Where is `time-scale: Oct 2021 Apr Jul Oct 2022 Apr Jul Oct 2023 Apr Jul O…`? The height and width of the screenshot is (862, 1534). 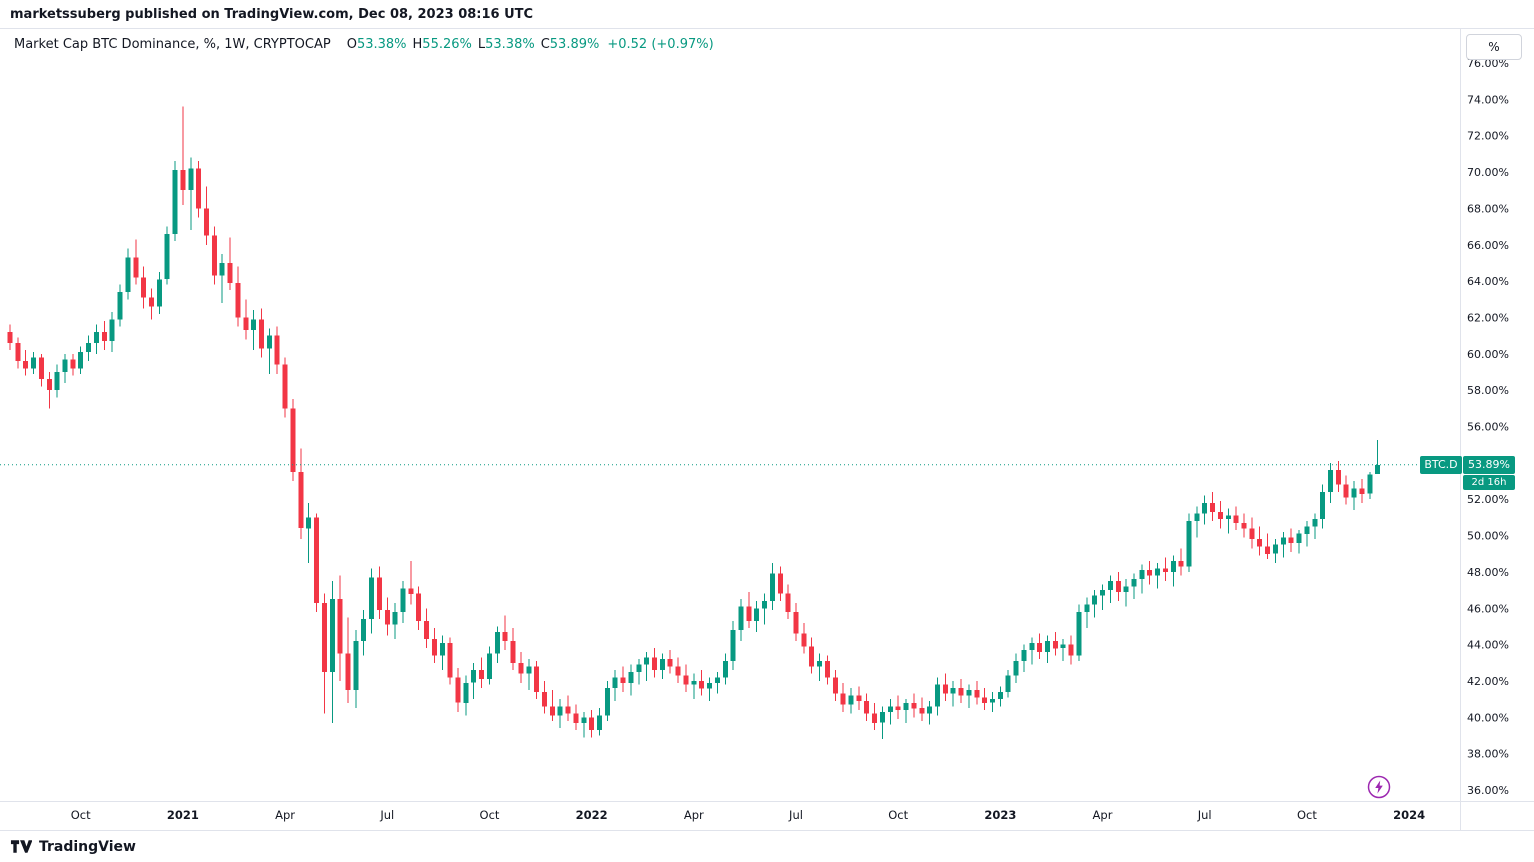
time-scale: Oct 2021 Apr Jul Oct 2022 Apr Jul Oct 2023 Apr Jul O… is located at coordinates (748, 815).